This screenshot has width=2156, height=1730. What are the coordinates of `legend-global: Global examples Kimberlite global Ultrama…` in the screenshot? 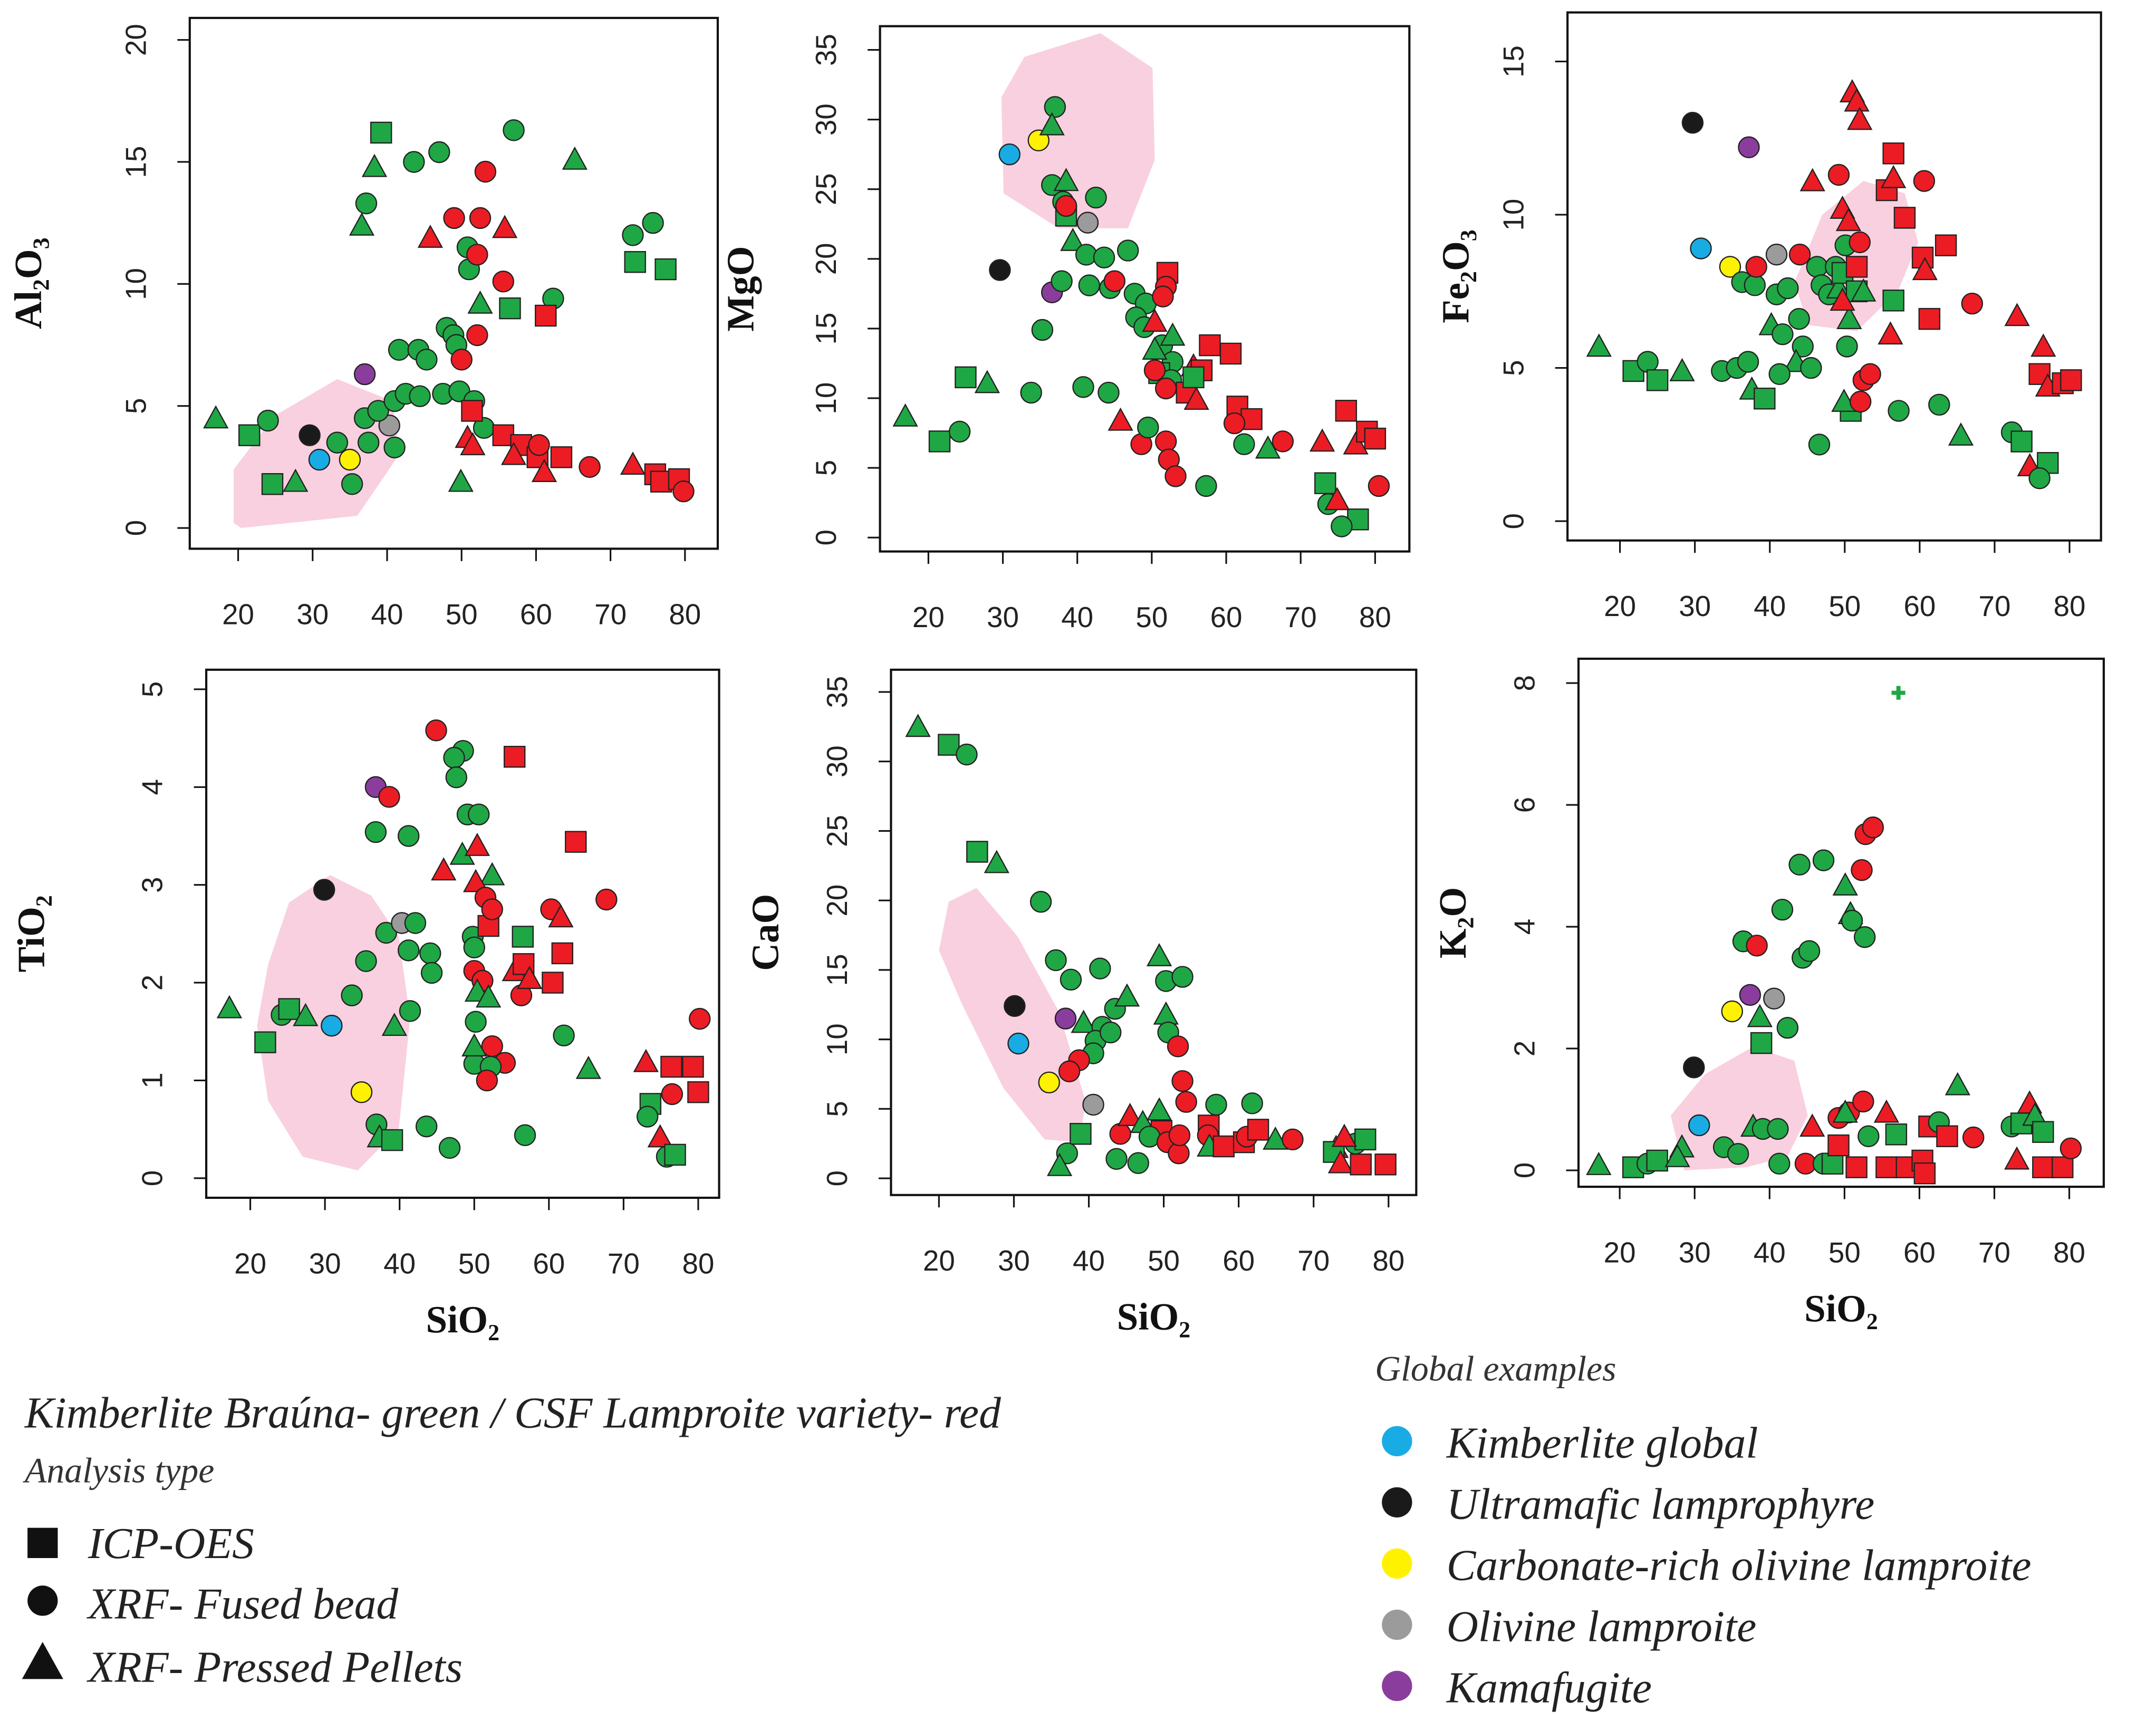 It's located at (1703, 1531).